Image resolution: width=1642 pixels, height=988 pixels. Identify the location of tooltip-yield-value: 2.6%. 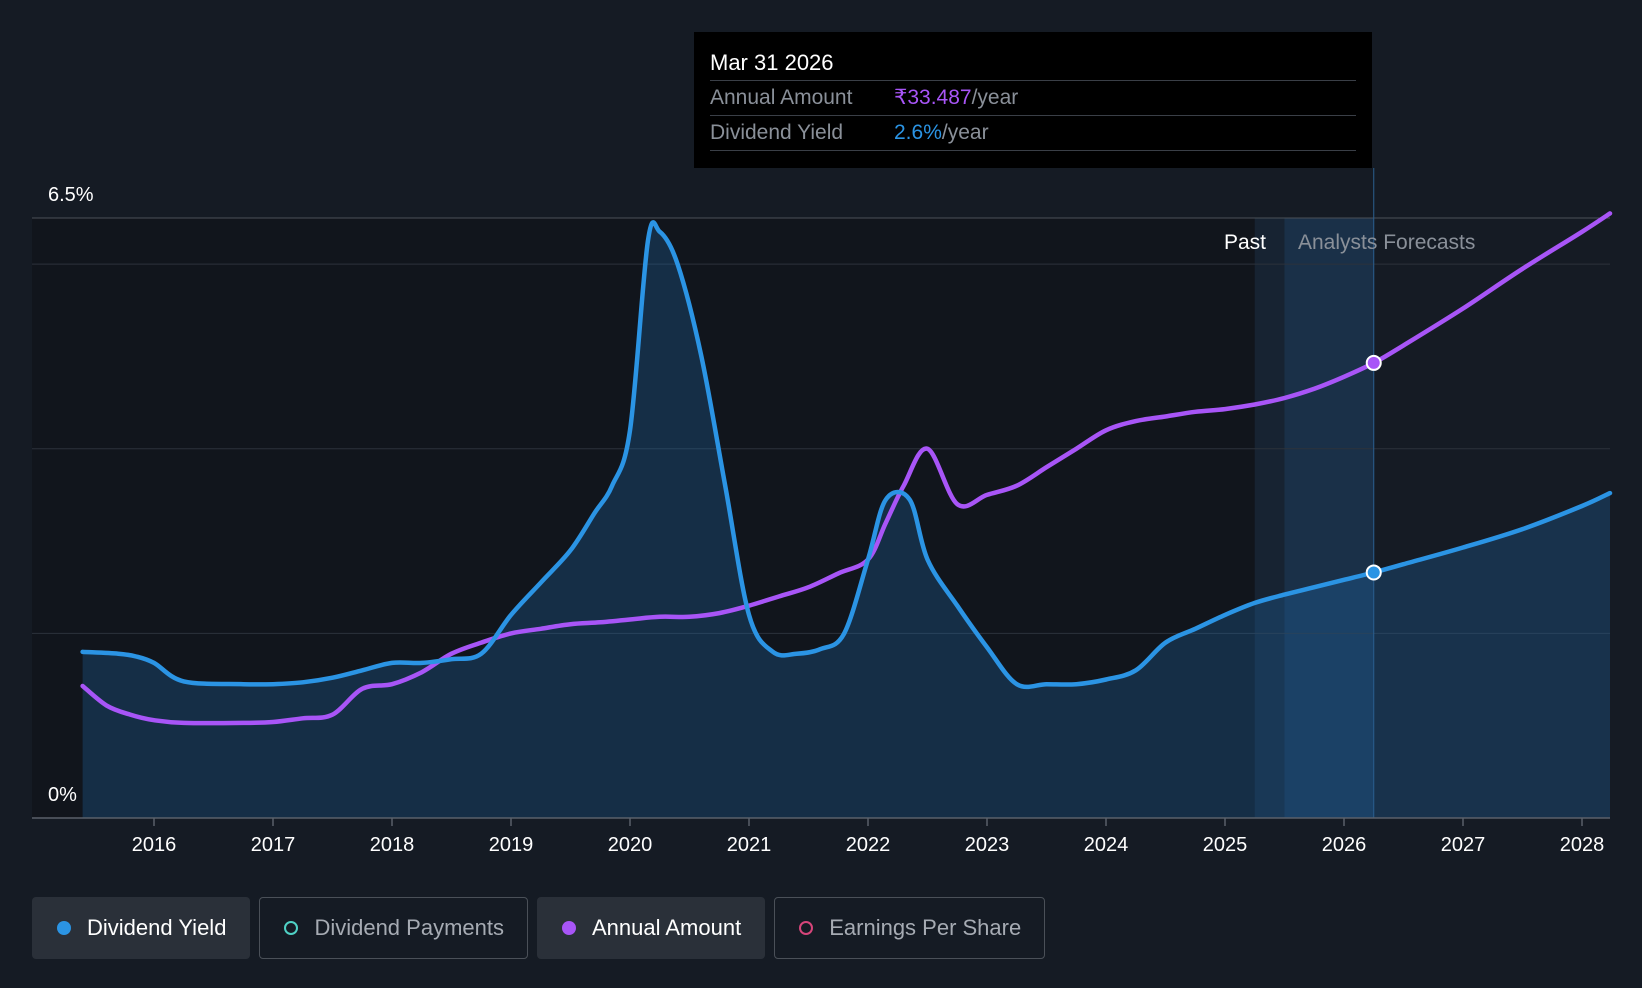
(918, 132).